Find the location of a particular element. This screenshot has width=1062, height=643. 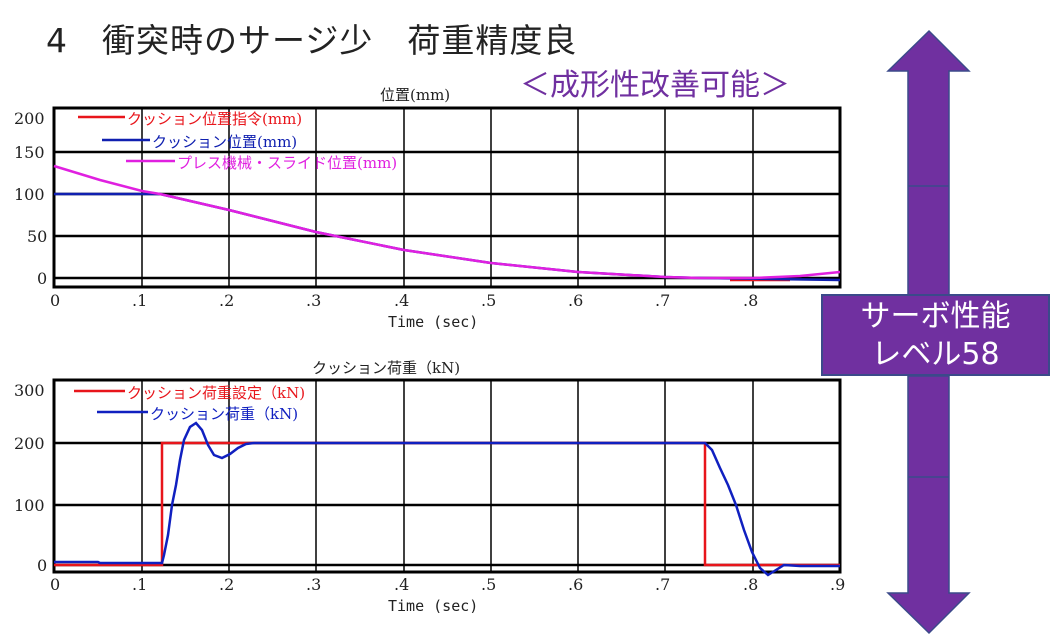

legend-load-setting: クッション荷重設定（kN) is located at coordinates (216, 393).